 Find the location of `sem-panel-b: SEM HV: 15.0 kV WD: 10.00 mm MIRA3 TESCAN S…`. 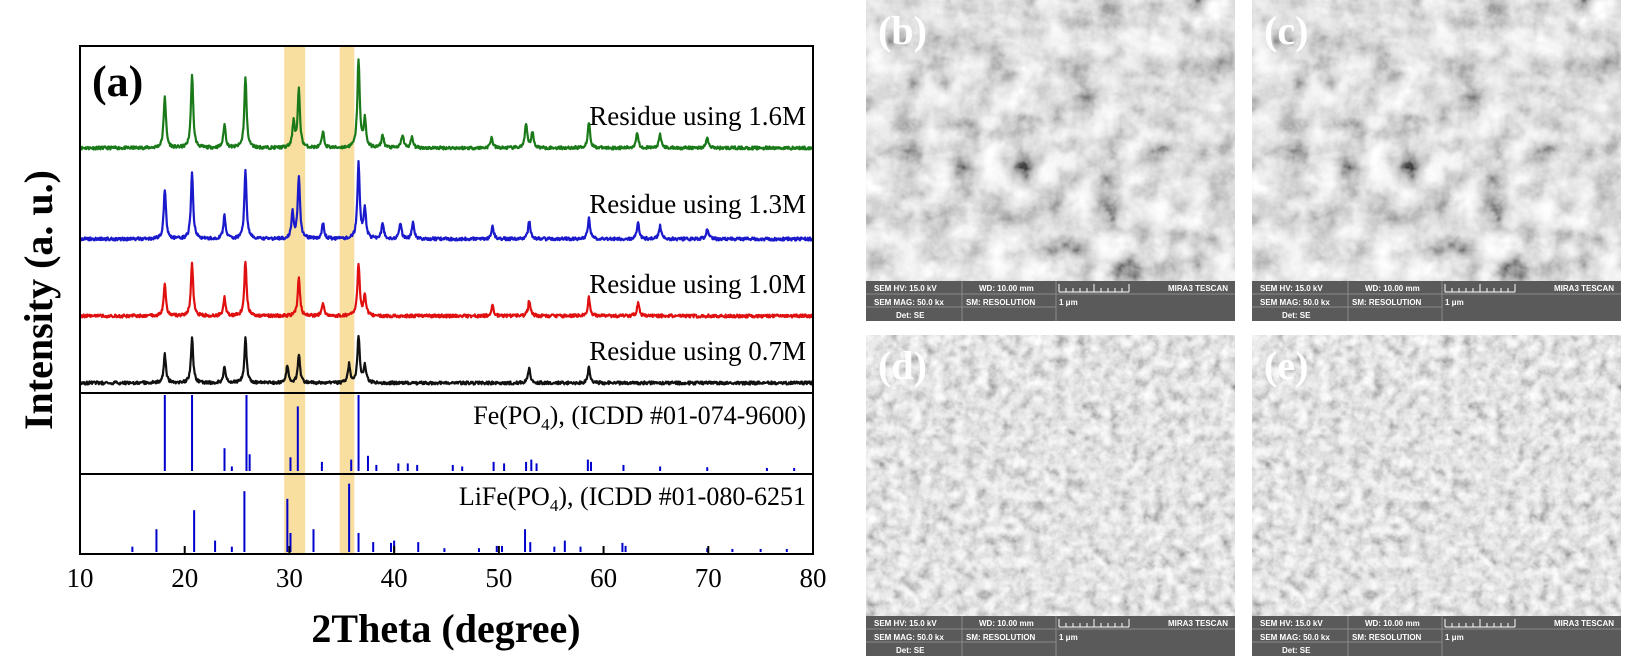

sem-panel-b: SEM HV: 15.0 kV WD: 10.00 mm MIRA3 TESCAN S… is located at coordinates (1050, 160).